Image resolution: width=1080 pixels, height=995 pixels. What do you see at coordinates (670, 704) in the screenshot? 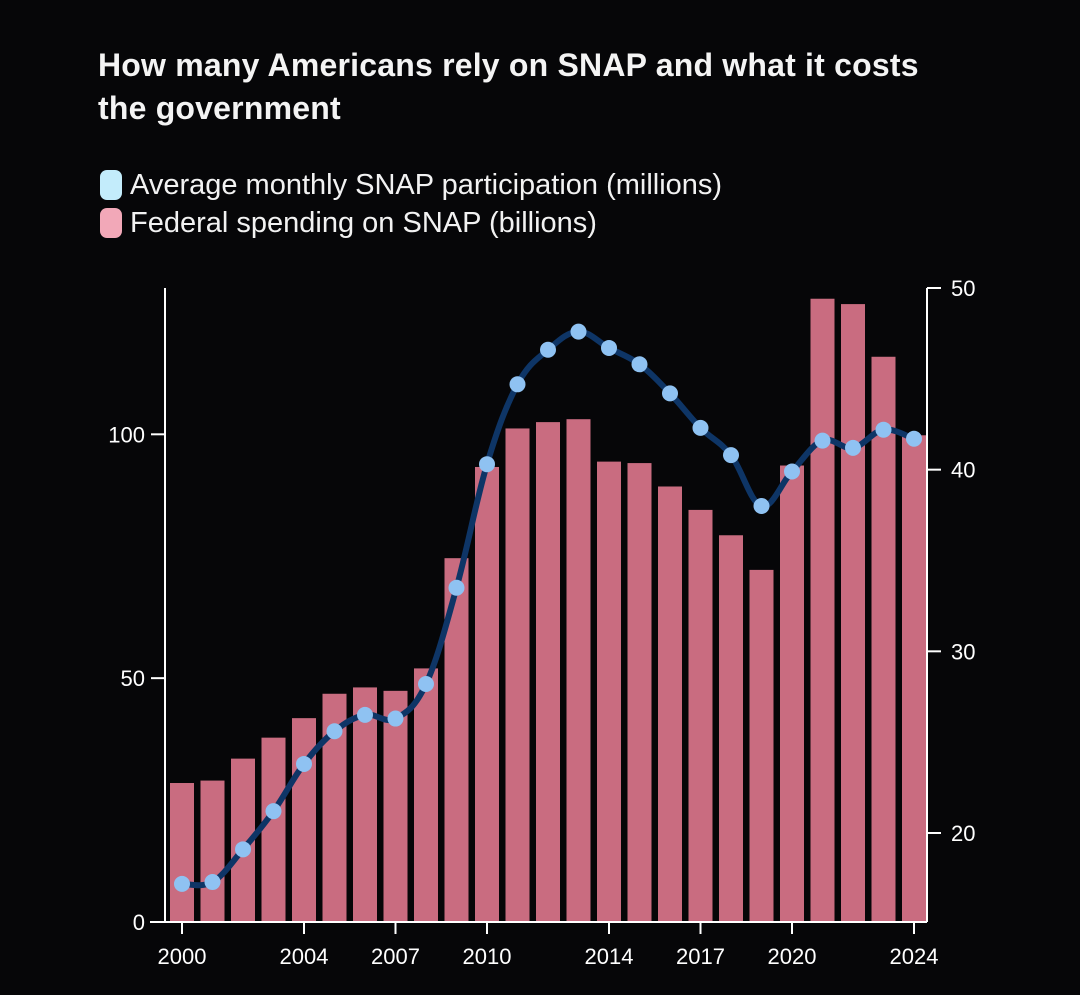
I see `bar-2016` at bounding box center [670, 704].